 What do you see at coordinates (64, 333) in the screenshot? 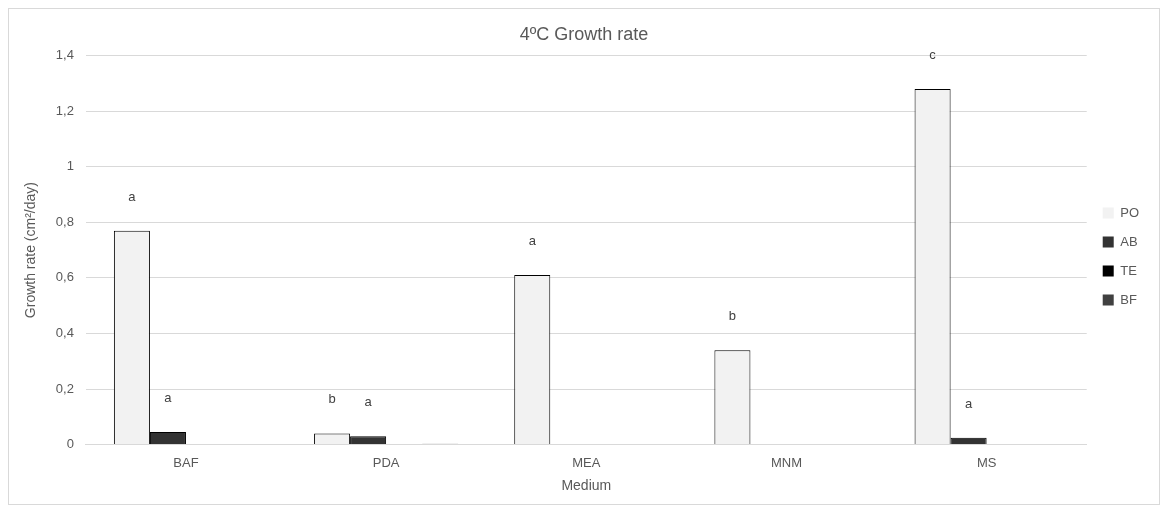
I see `y-tick-label: 0,4` at bounding box center [64, 333].